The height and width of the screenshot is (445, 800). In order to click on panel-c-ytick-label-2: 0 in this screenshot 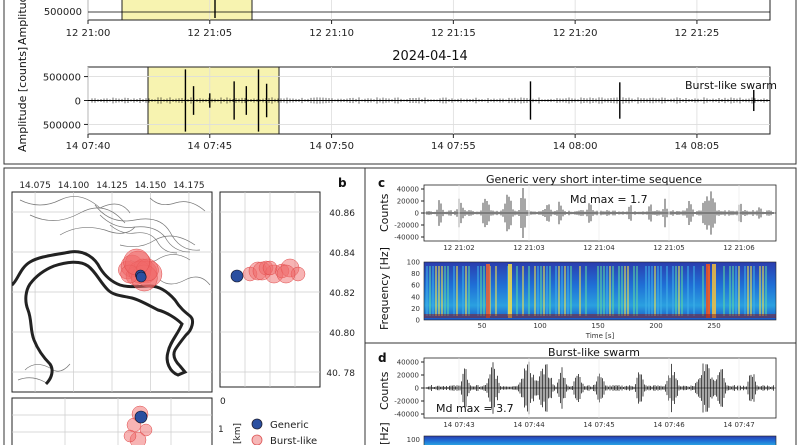, I will do `click(417, 214)`.